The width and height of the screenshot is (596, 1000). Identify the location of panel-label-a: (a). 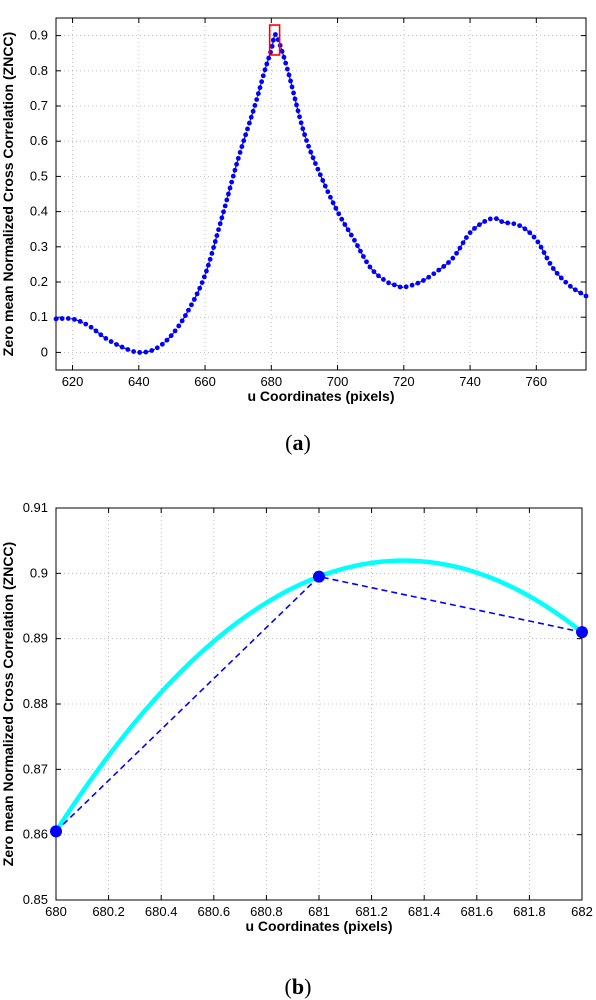
(298, 442).